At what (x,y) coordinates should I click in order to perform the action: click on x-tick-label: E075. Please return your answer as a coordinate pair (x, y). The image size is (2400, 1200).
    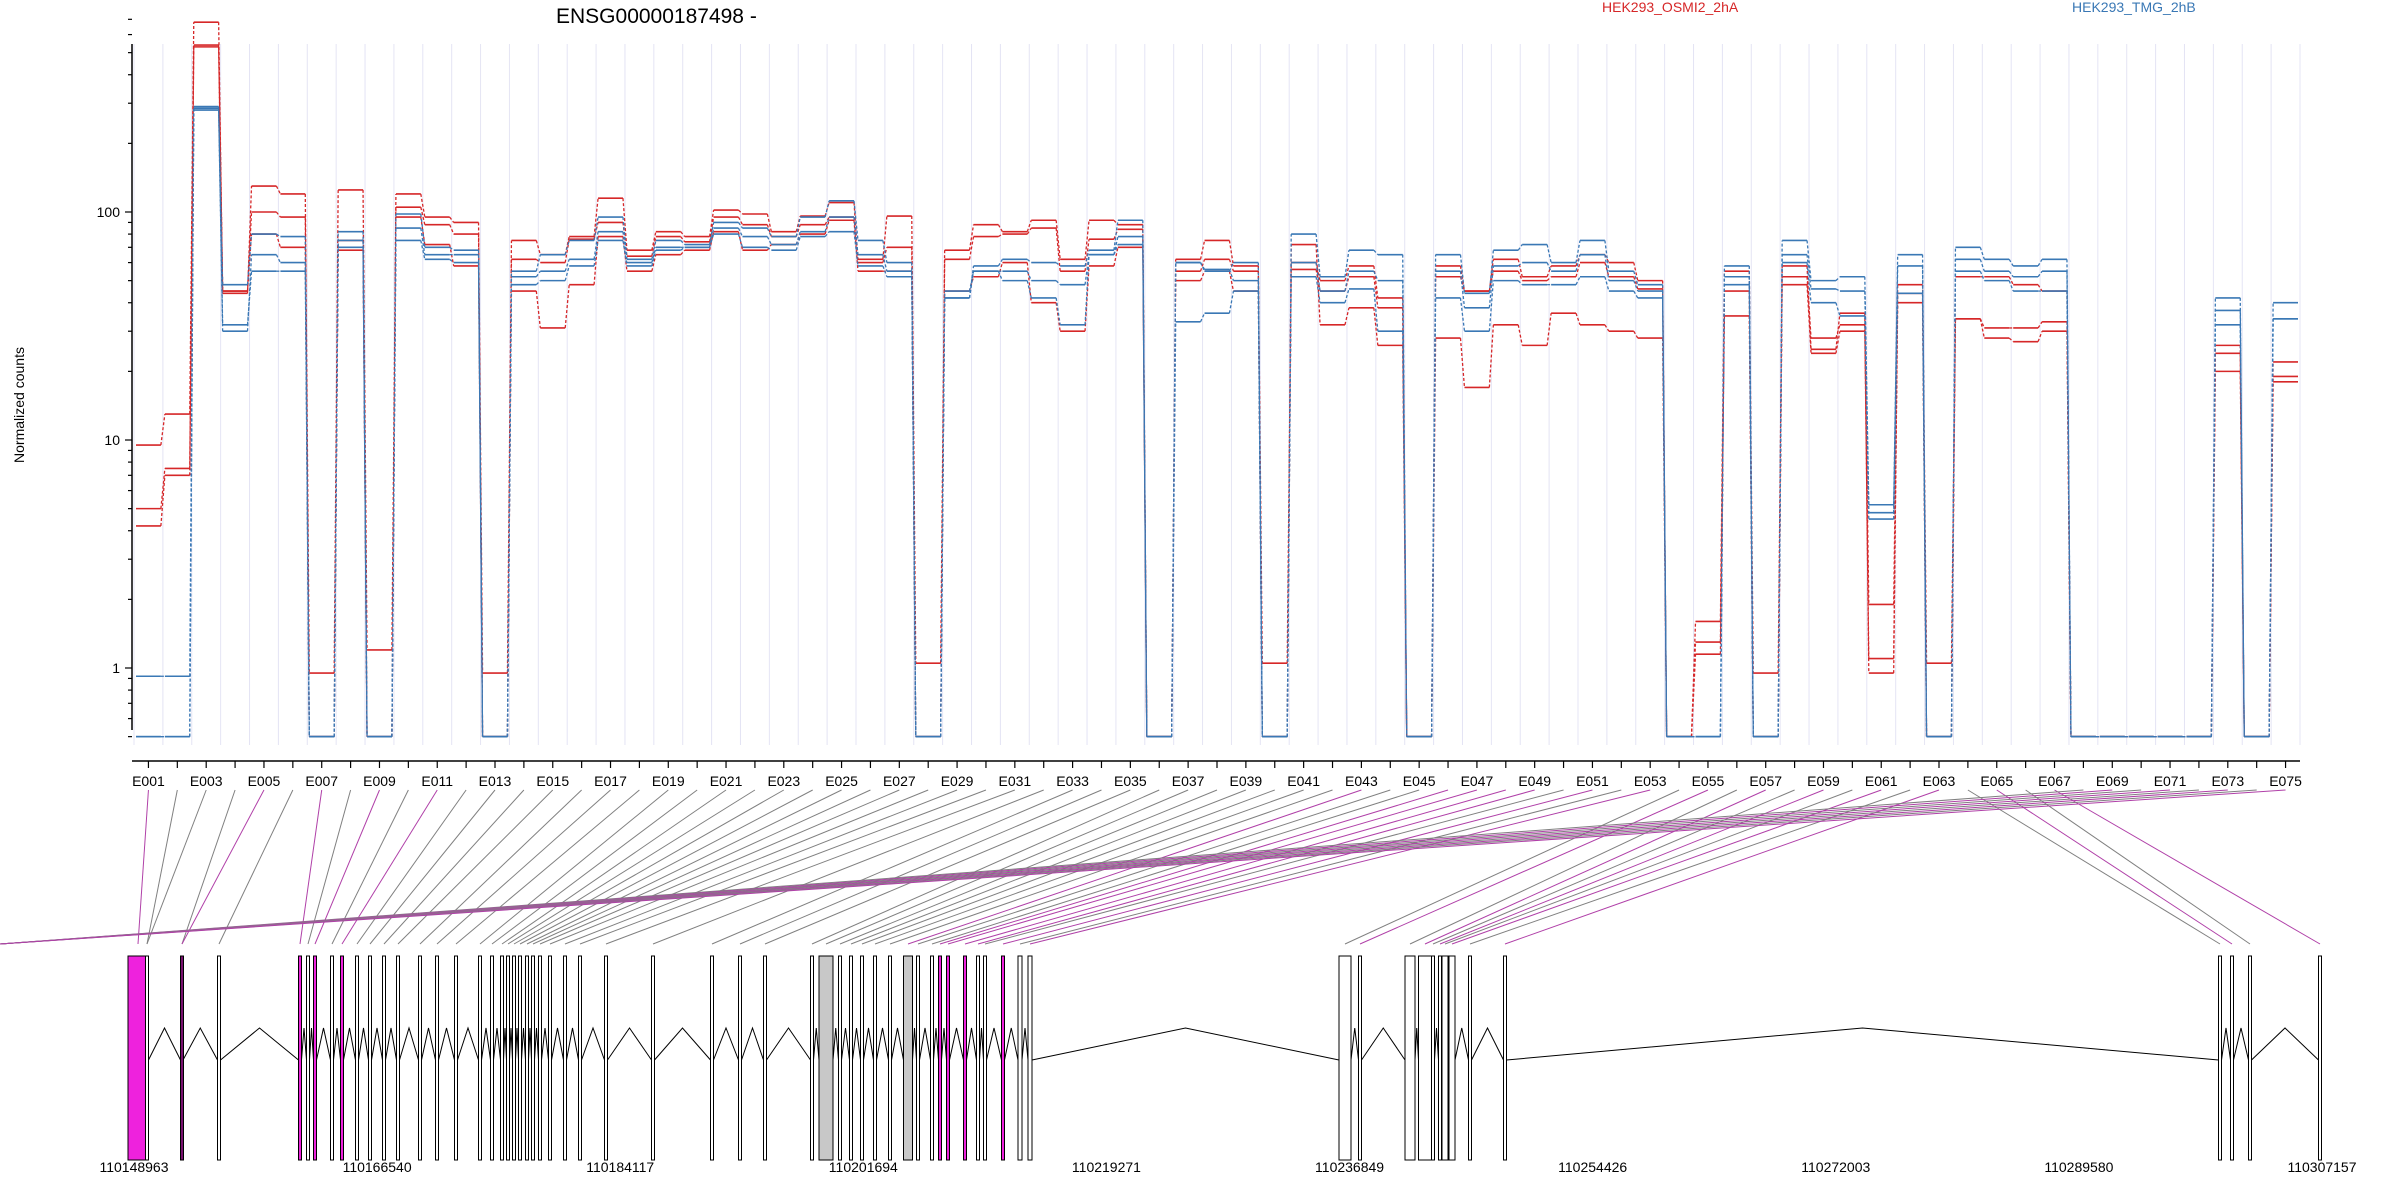
    Looking at the image, I should click on (2285, 781).